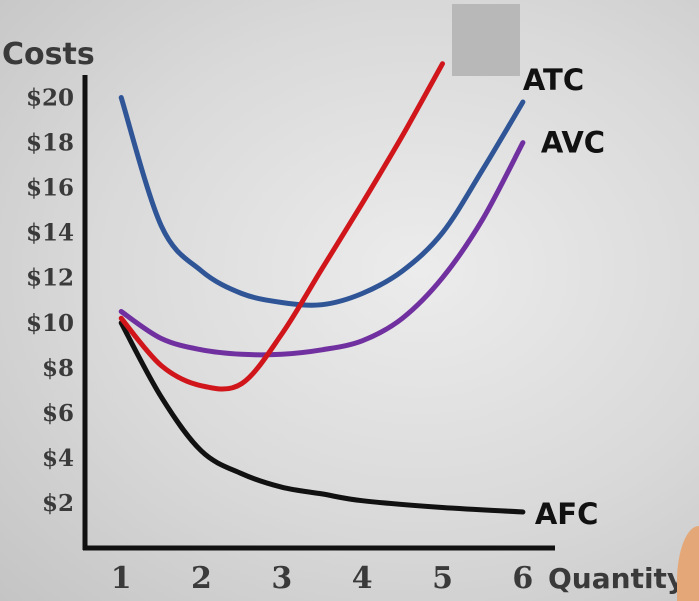 This screenshot has width=699, height=601. I want to click on series-label-afc: AFC, so click(567, 514).